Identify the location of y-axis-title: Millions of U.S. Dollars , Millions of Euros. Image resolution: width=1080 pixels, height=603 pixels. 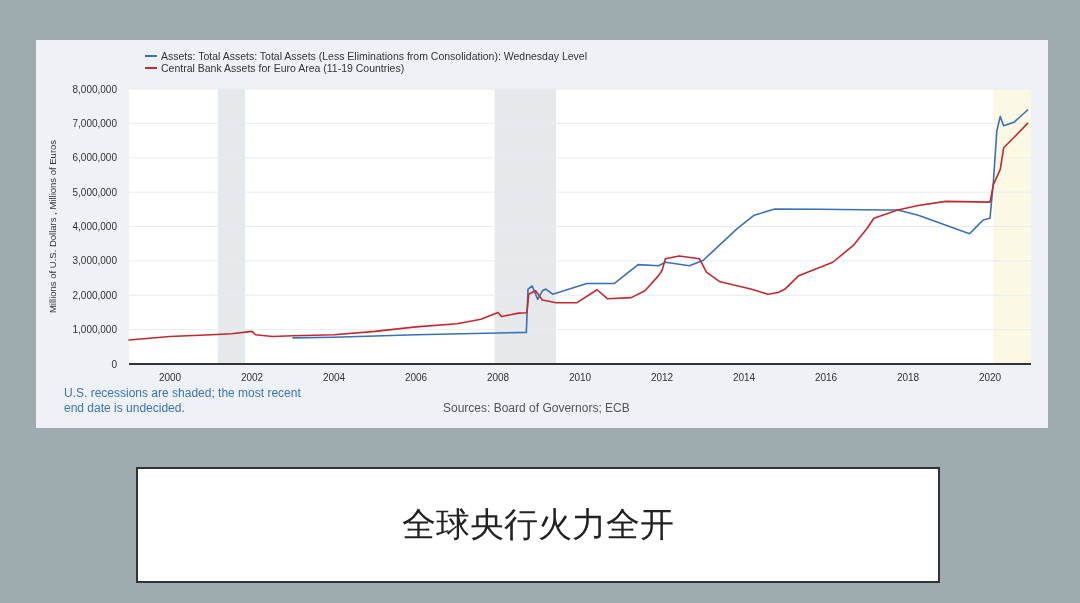
(52, 226).